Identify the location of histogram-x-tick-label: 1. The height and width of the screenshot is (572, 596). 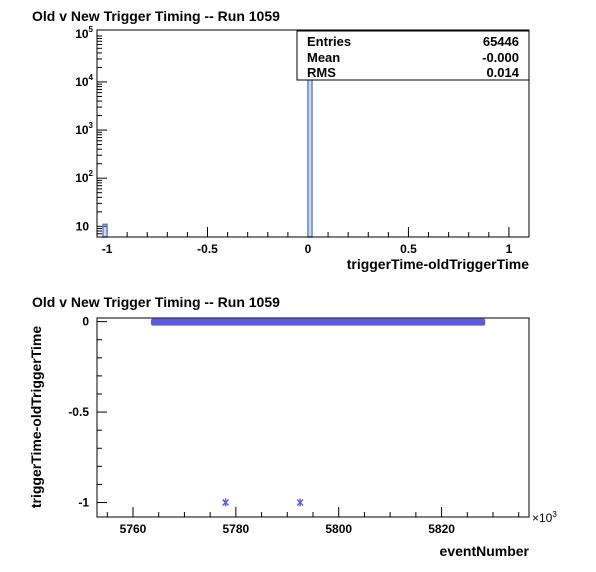
(509, 249).